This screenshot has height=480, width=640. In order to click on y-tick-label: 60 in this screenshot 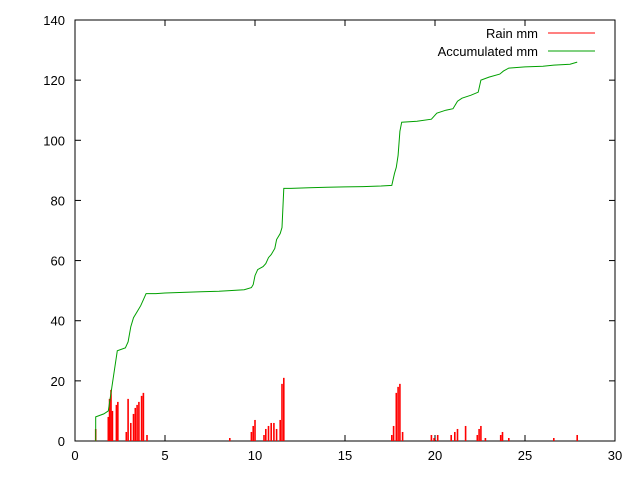, I will do `click(58, 261)`.